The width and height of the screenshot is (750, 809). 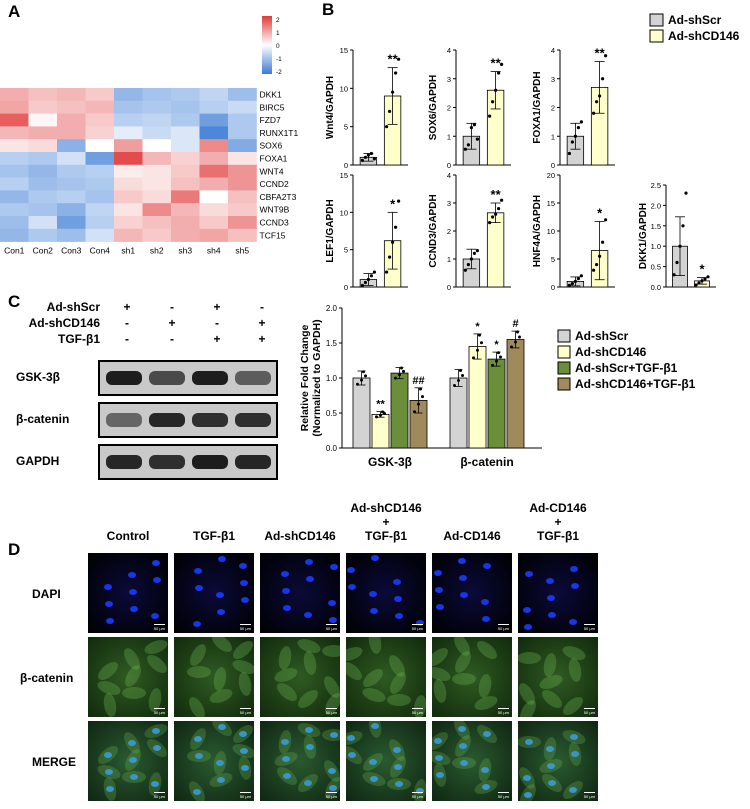 I want to click on column-header-line: Ad-CD146, so click(x=558, y=508).